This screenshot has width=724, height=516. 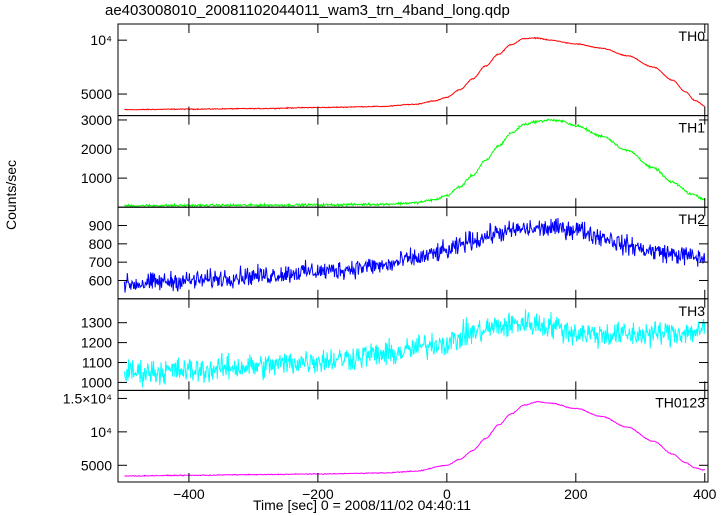 What do you see at coordinates (680, 402) in the screenshot?
I see `panel-label-th0123: TH0123` at bounding box center [680, 402].